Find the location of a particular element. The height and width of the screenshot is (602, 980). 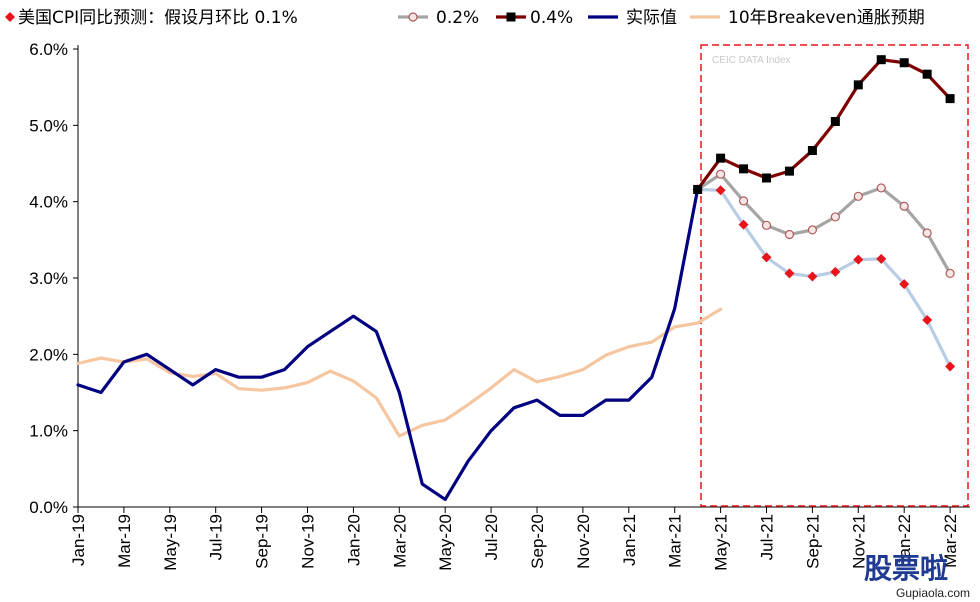

y-tick-label: 4.0% is located at coordinates (48, 202).